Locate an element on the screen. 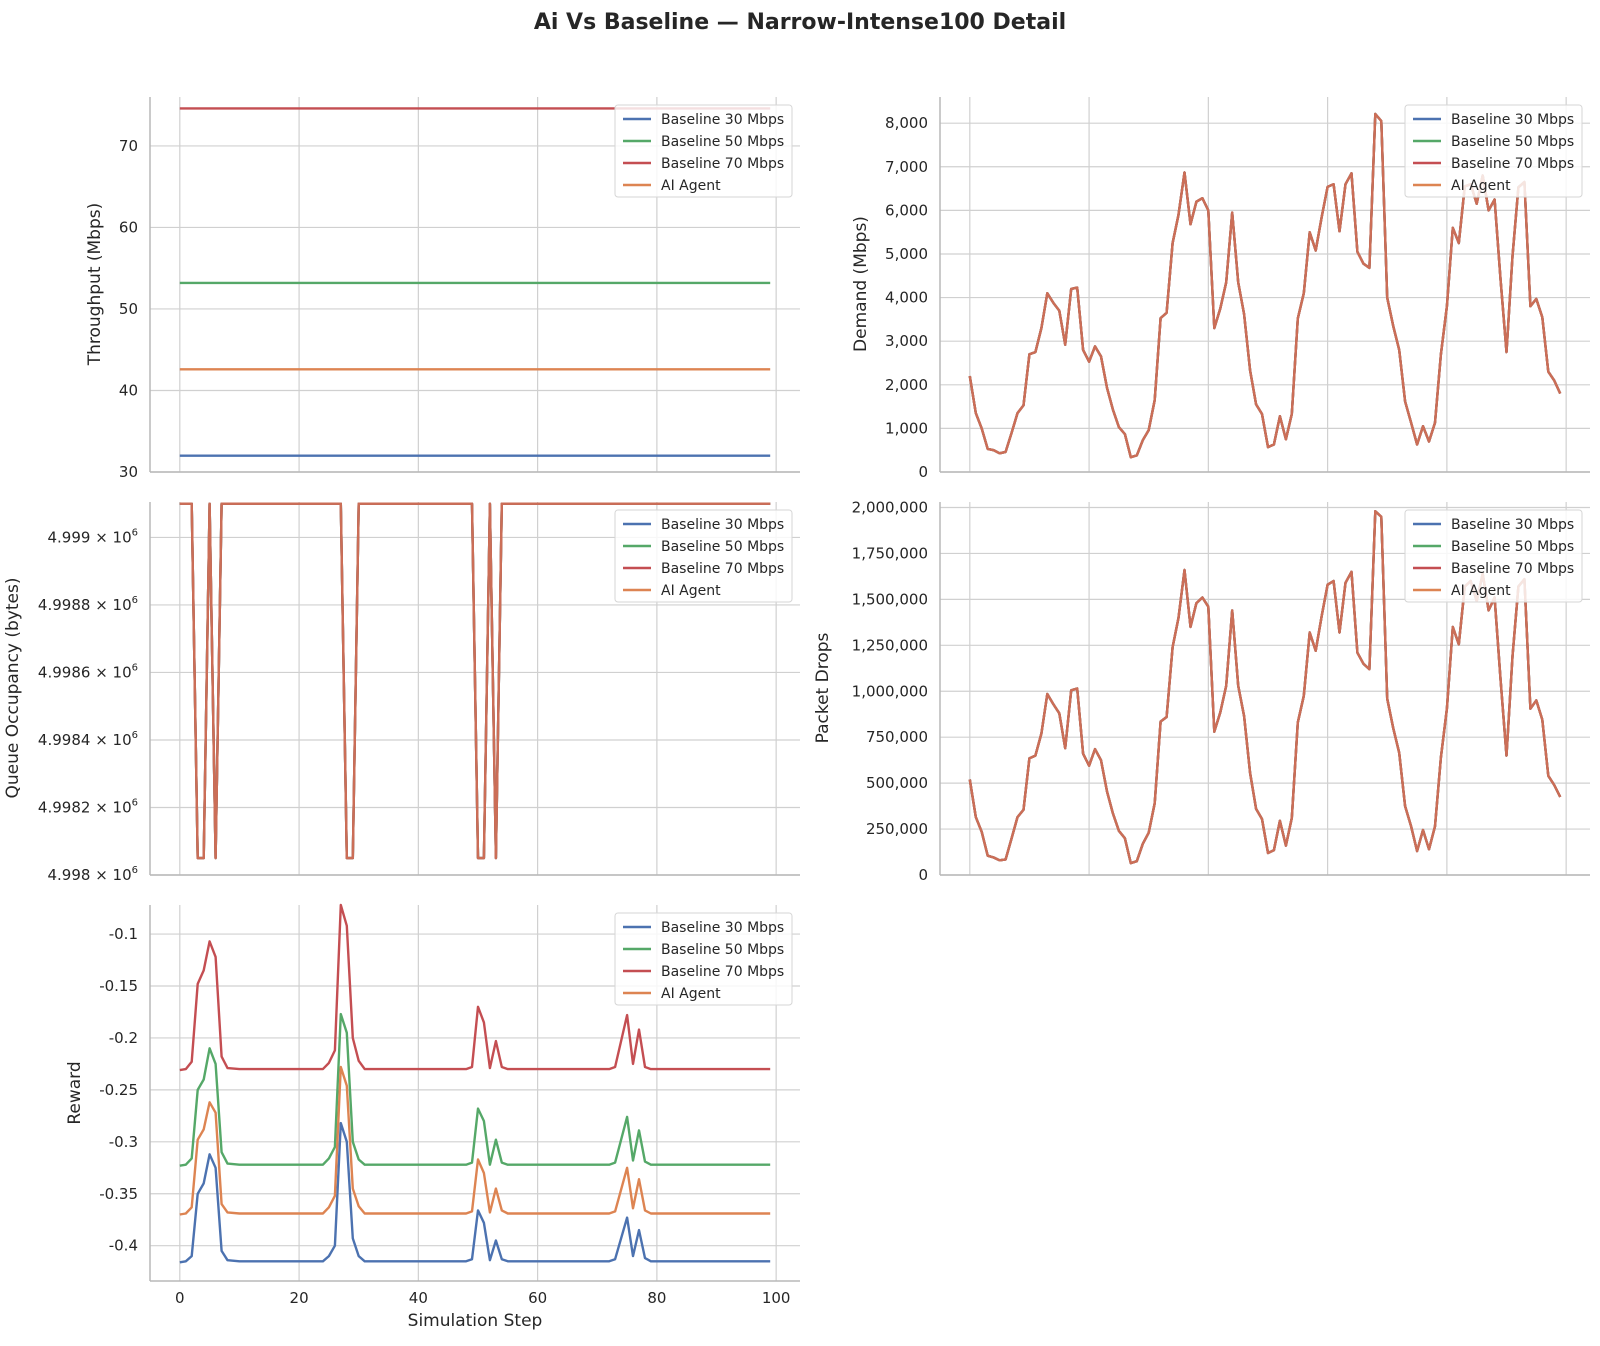  y-tick-mantissa: 4.9984 is located at coordinates (64, 740).